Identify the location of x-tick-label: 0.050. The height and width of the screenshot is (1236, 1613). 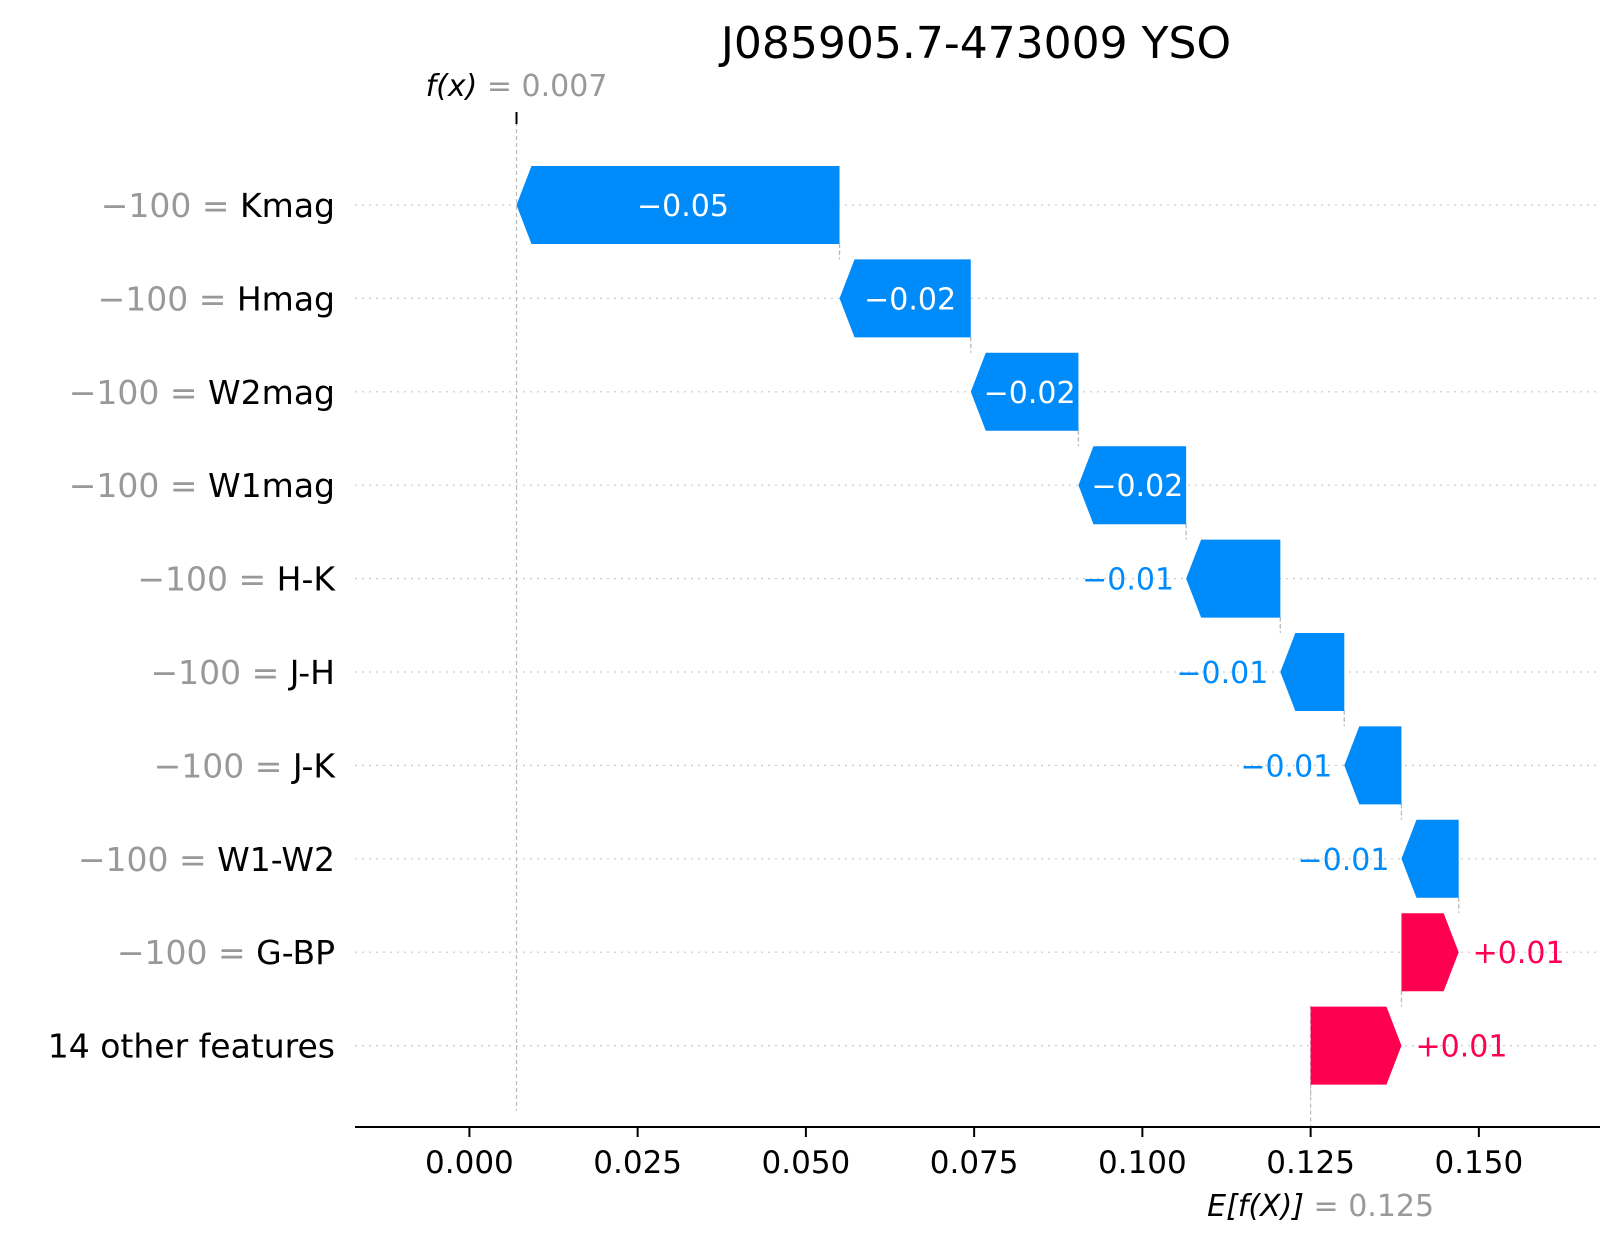
(806, 1163).